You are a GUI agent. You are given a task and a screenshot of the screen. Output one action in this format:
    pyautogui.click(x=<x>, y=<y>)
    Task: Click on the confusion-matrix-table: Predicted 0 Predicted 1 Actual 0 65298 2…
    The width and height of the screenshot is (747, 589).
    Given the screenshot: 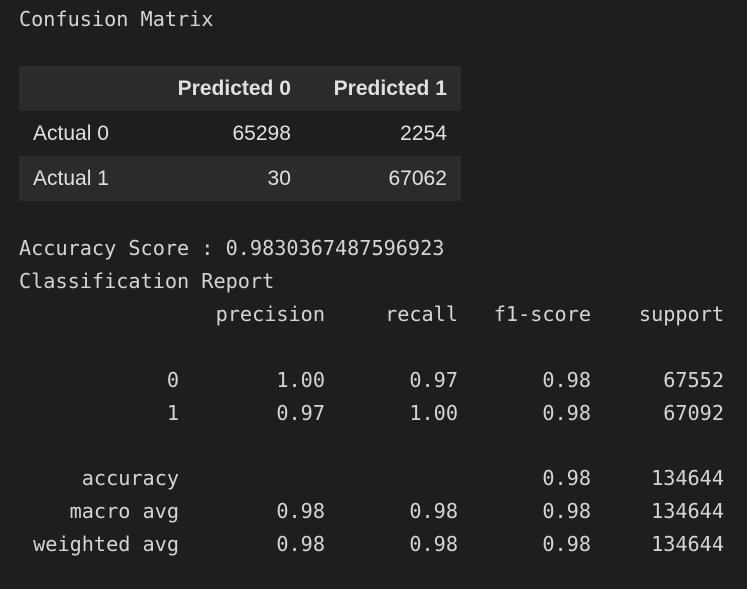 What is the action you would take?
    pyautogui.click(x=240, y=133)
    